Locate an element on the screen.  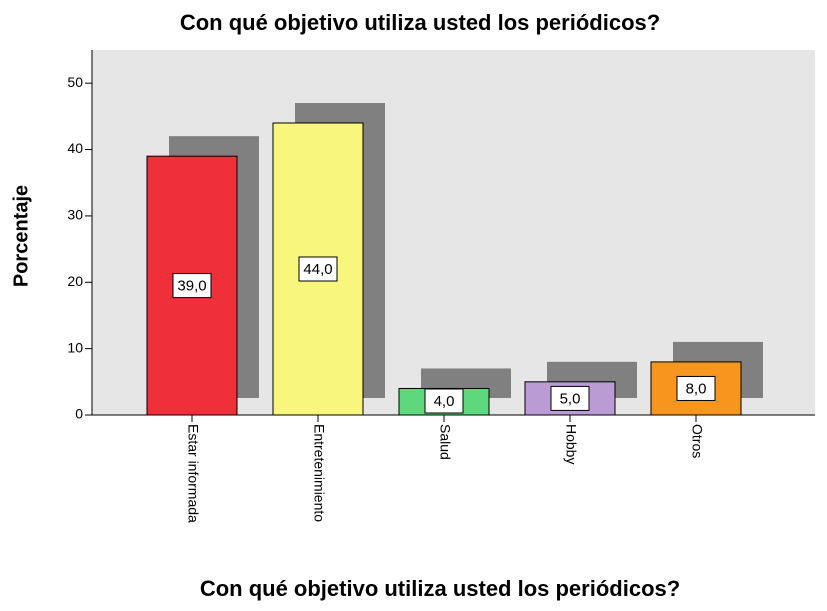
value-label: 39,0 is located at coordinates (191, 286).